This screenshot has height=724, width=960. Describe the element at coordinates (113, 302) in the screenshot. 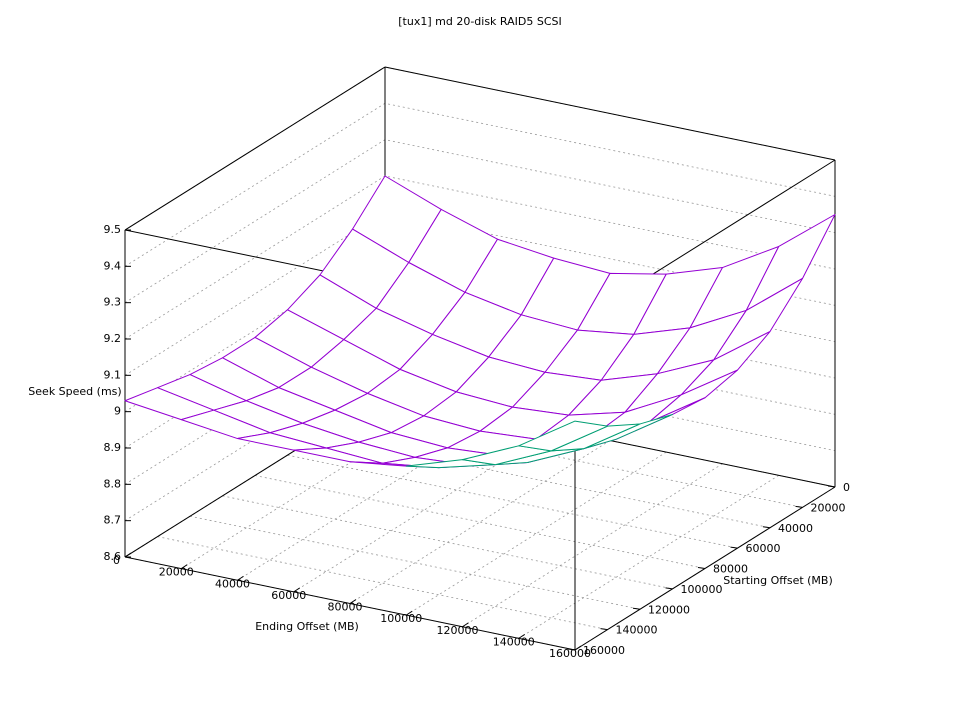

I see `z-tick-label: 9.3` at that location.